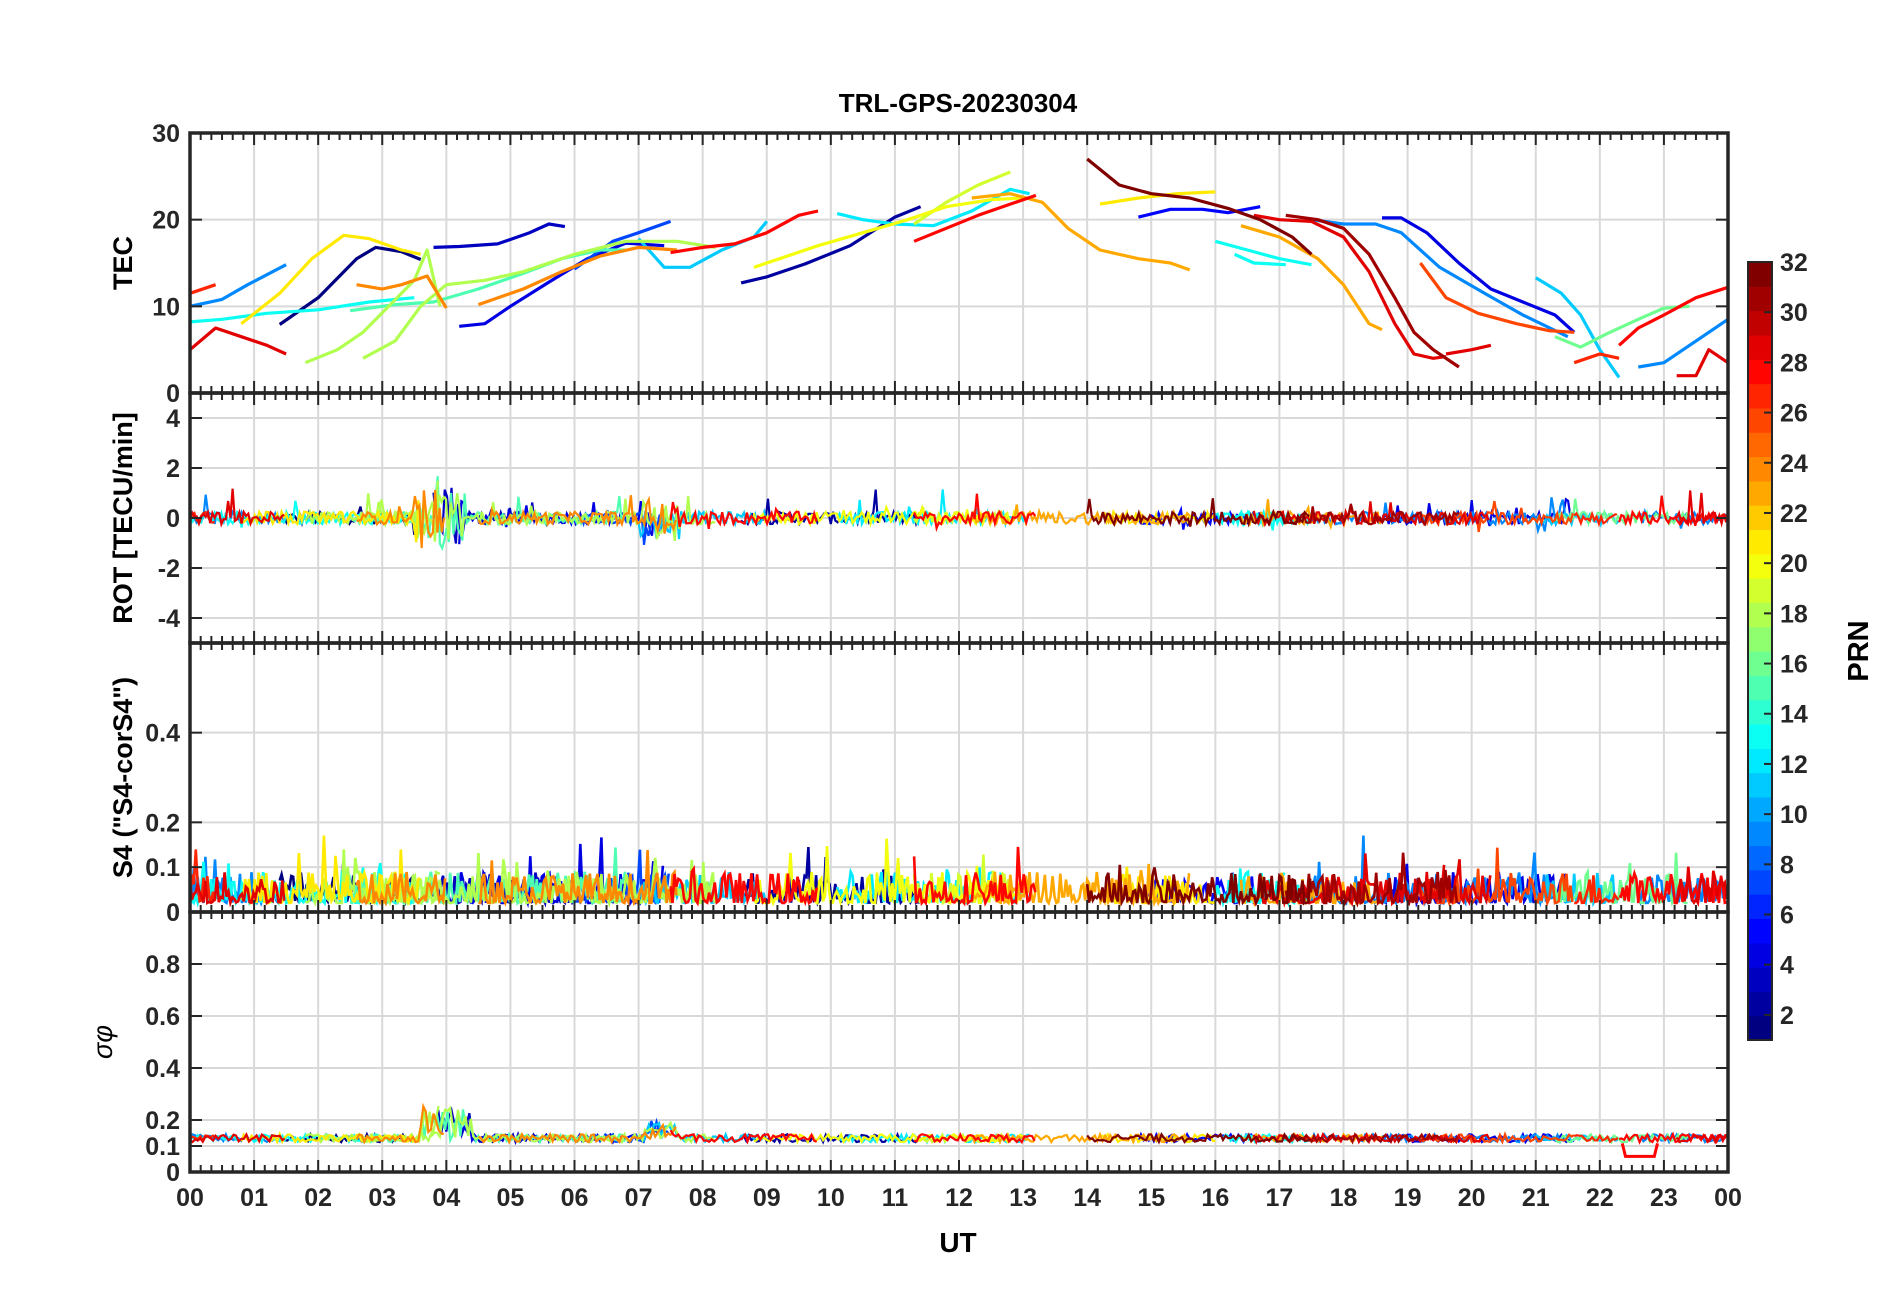 The image size is (1902, 1292). Describe the element at coordinates (162, 1121) in the screenshot. I see `y-tick-label-sigma: 0.2` at that location.